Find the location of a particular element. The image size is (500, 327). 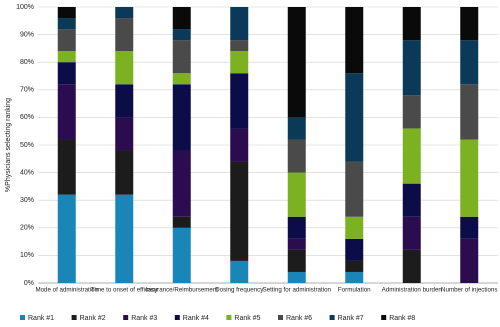

legend-label: Rank #7 is located at coordinates (351, 318).